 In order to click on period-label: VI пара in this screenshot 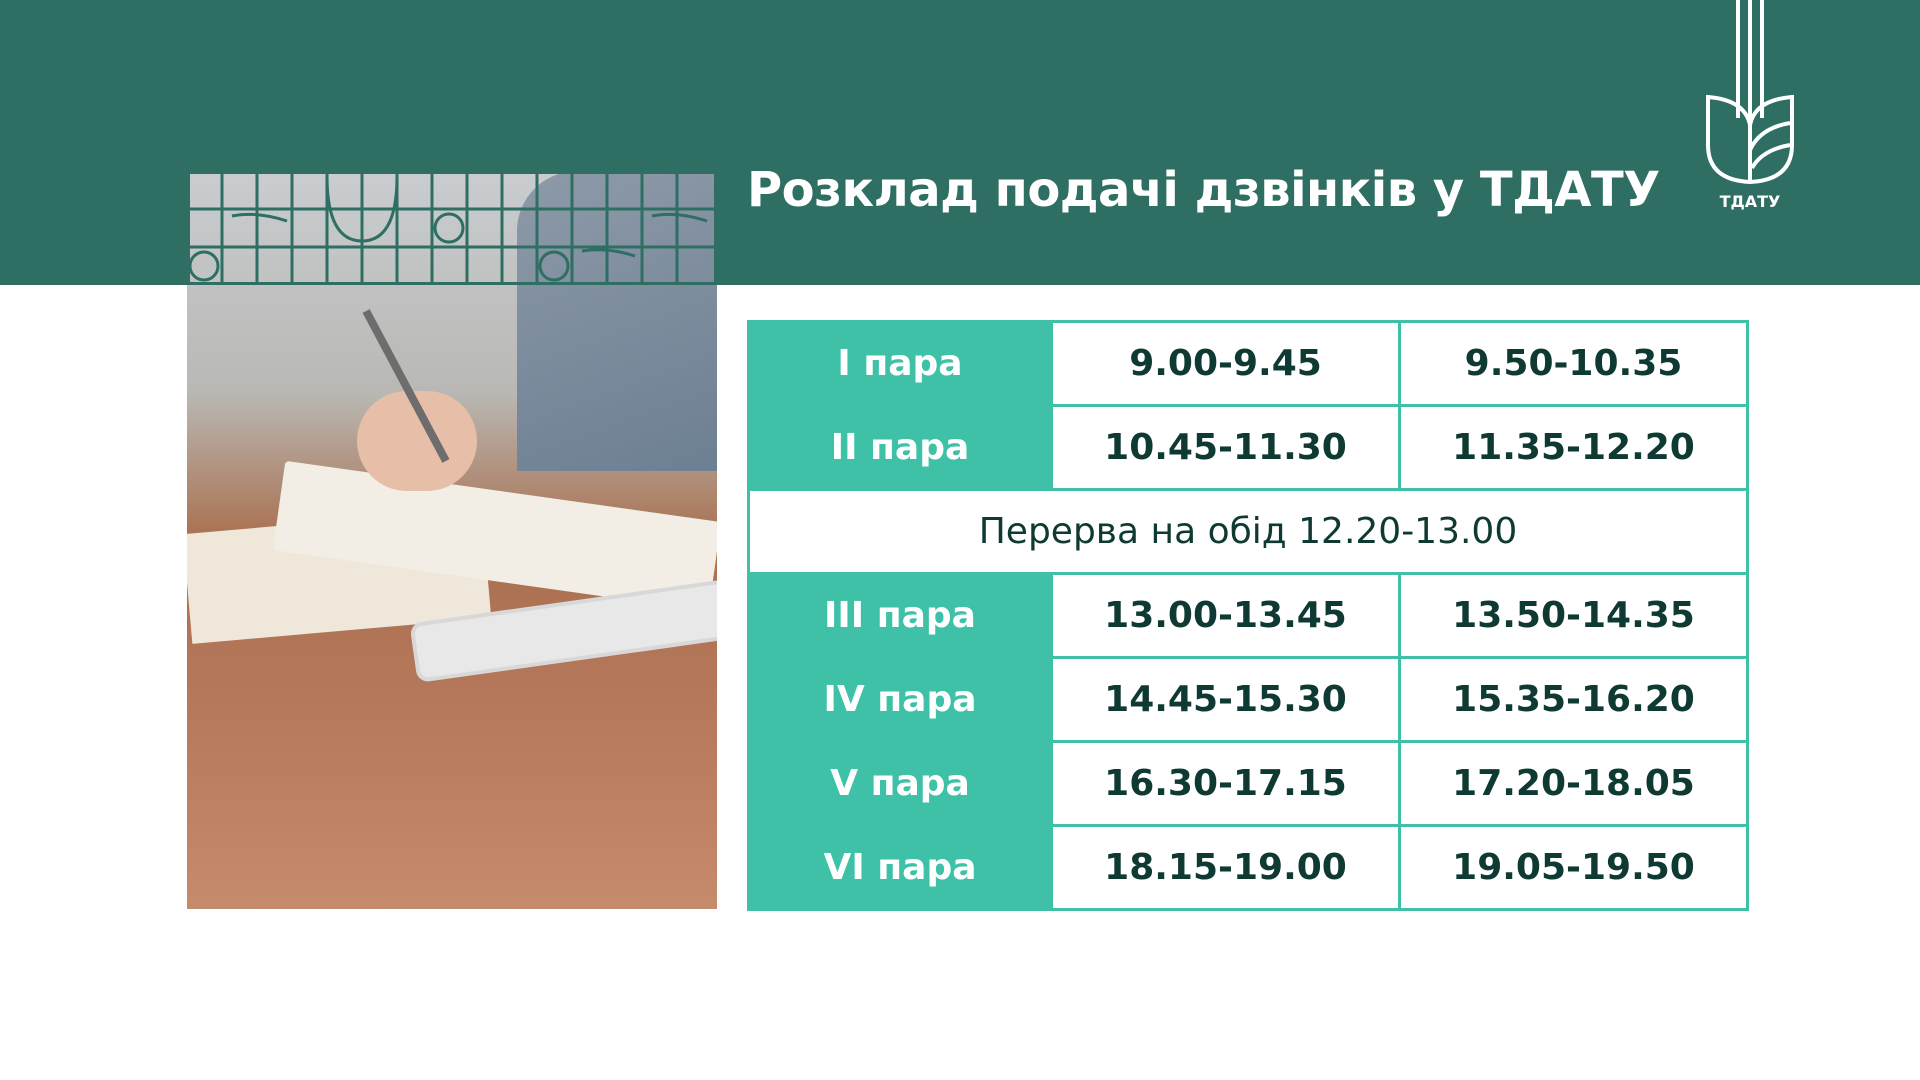, I will do `click(900, 867)`.